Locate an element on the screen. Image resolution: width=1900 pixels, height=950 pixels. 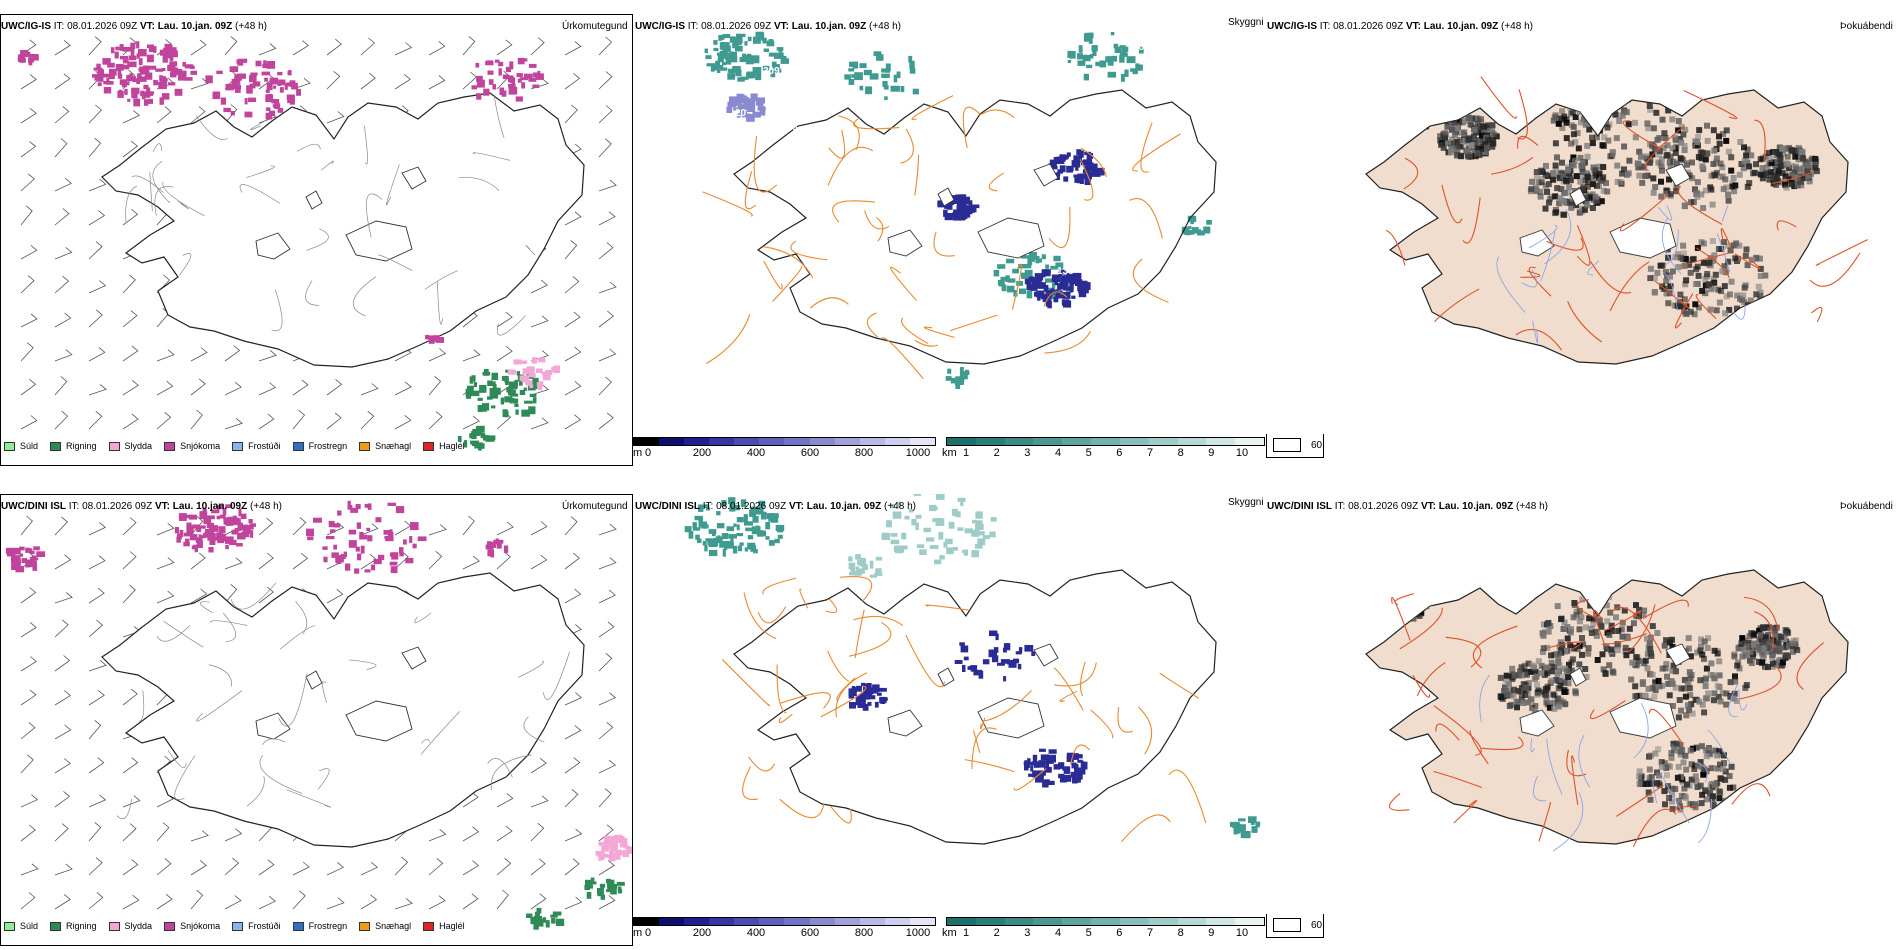
visibility-m-colorbar-top is located at coordinates (784, 441).